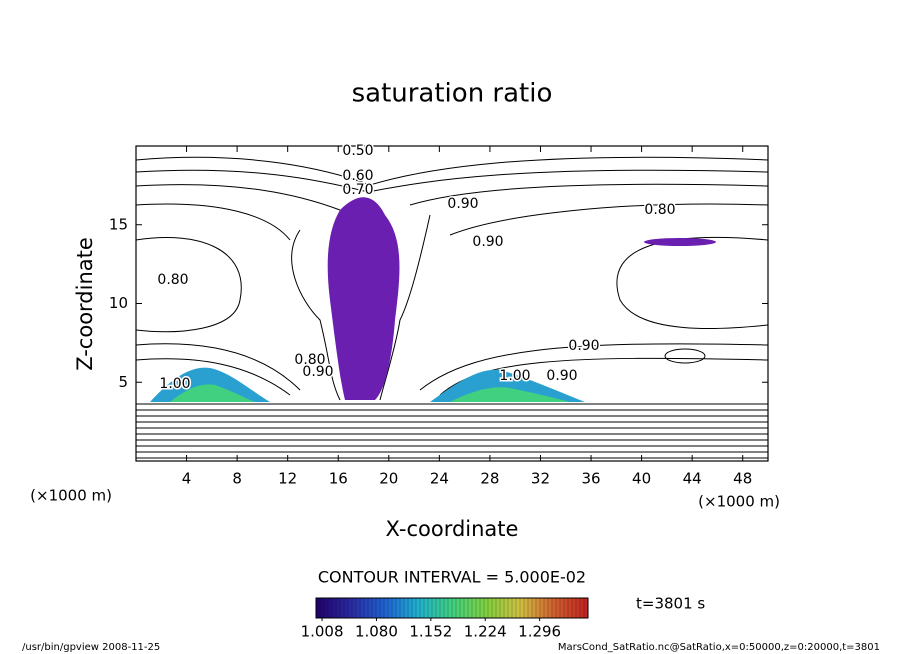 The height and width of the screenshot is (654, 904). Describe the element at coordinates (376, 632) in the screenshot. I see `colorbar-tick-label: 1.080` at that location.